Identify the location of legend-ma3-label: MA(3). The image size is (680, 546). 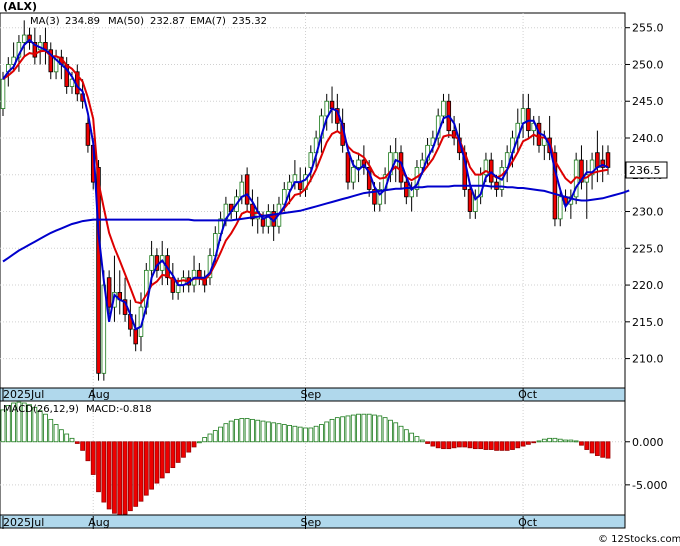
(45, 21).